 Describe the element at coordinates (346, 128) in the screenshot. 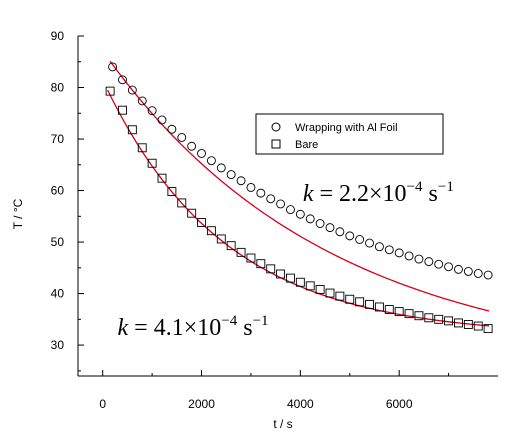

I see `legend-entry-al-foil: Wrapping with Al Foil` at that location.